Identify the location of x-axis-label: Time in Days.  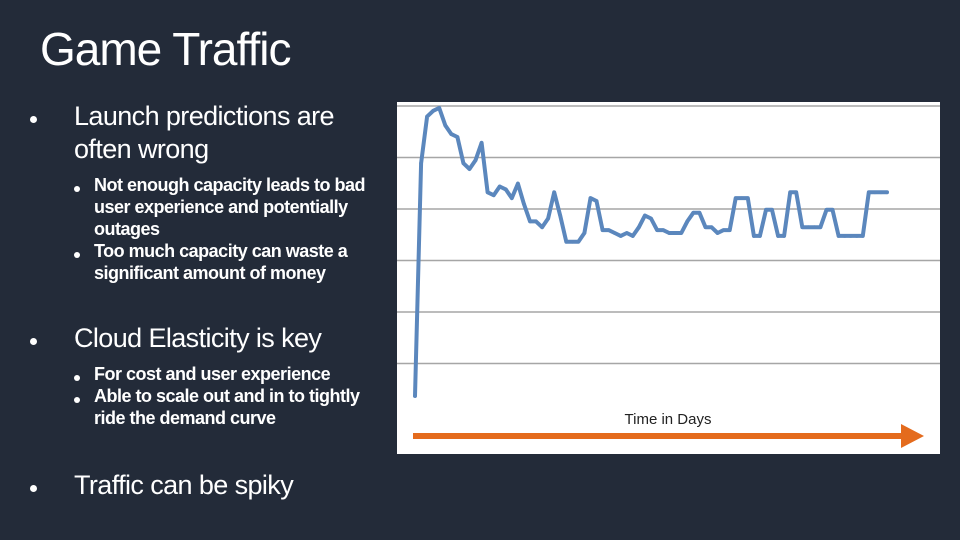
(668, 419).